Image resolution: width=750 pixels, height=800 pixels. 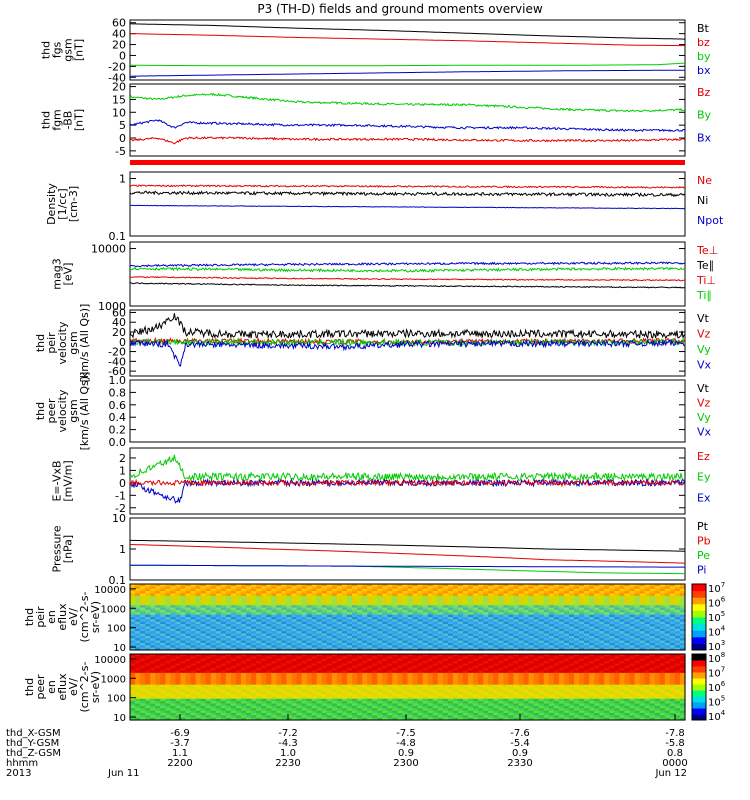 What do you see at coordinates (73, 617) in the screenshot?
I see `y-axis-label: eV/` at bounding box center [73, 617].